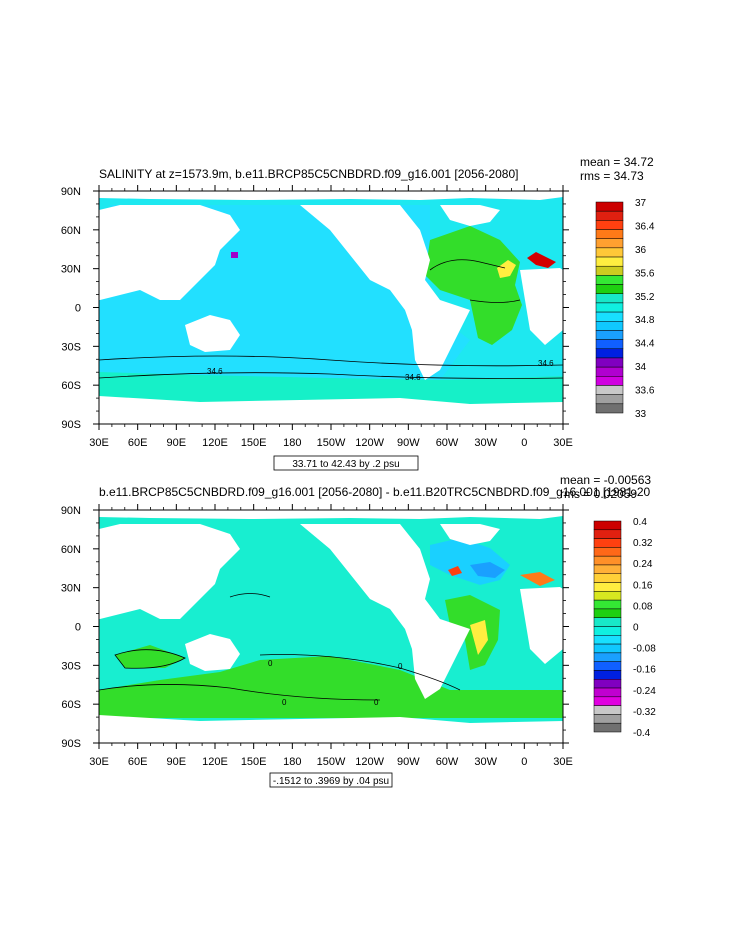 The width and height of the screenshot is (733, 950). Describe the element at coordinates (645, 344) in the screenshot. I see `panel-a-colorbar-label: 34.4` at that location.